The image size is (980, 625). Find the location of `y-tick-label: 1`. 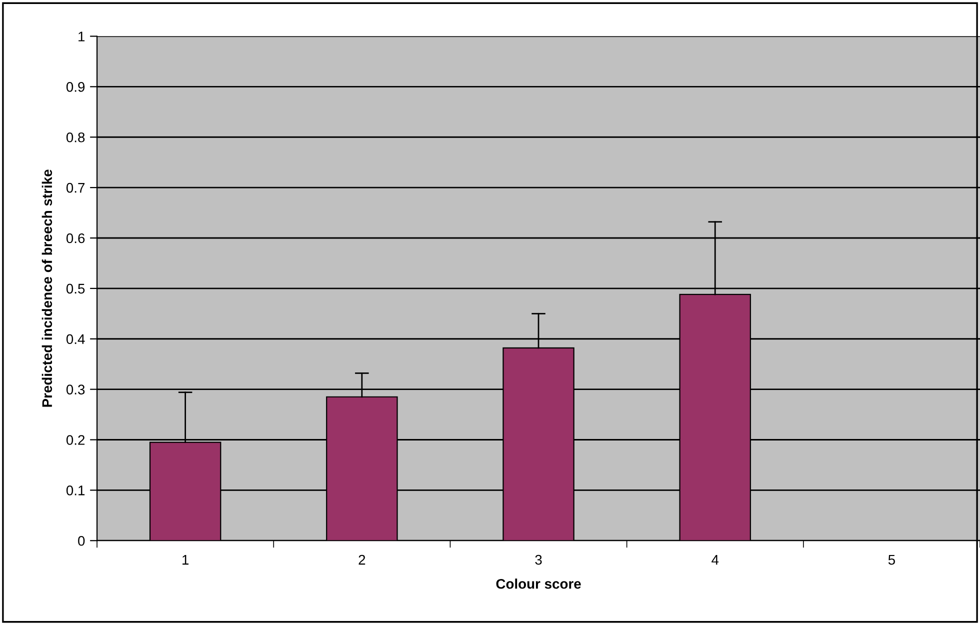

y-tick-label: 1 is located at coordinates (81, 37).